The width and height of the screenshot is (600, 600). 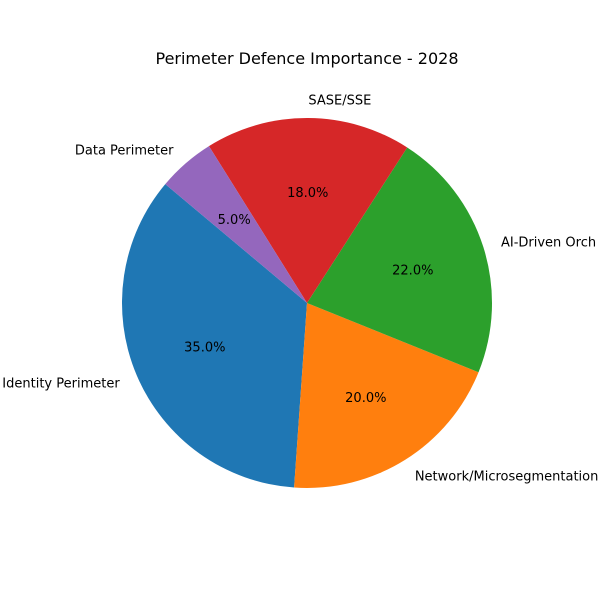 What do you see at coordinates (307, 193) in the screenshot?
I see `pct-label: 18.0%` at bounding box center [307, 193].